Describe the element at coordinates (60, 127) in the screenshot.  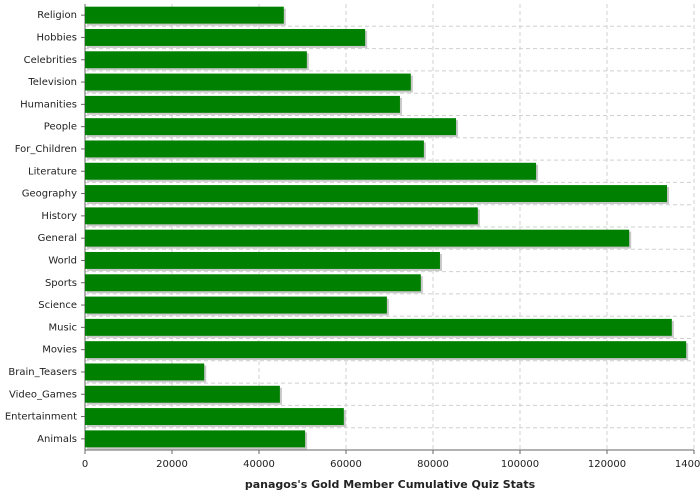
I see `y-tick-label: People` at that location.